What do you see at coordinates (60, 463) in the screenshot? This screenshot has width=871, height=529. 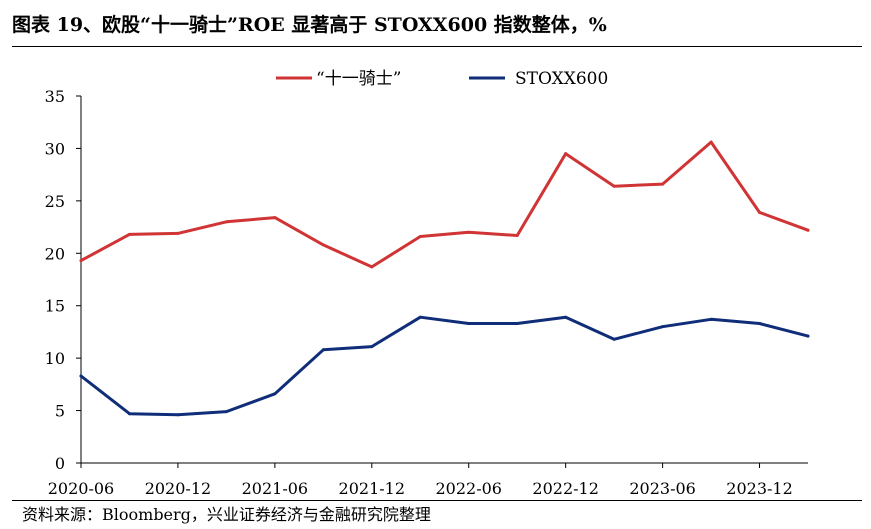 I see `y-tick-label: 0` at bounding box center [60, 463].